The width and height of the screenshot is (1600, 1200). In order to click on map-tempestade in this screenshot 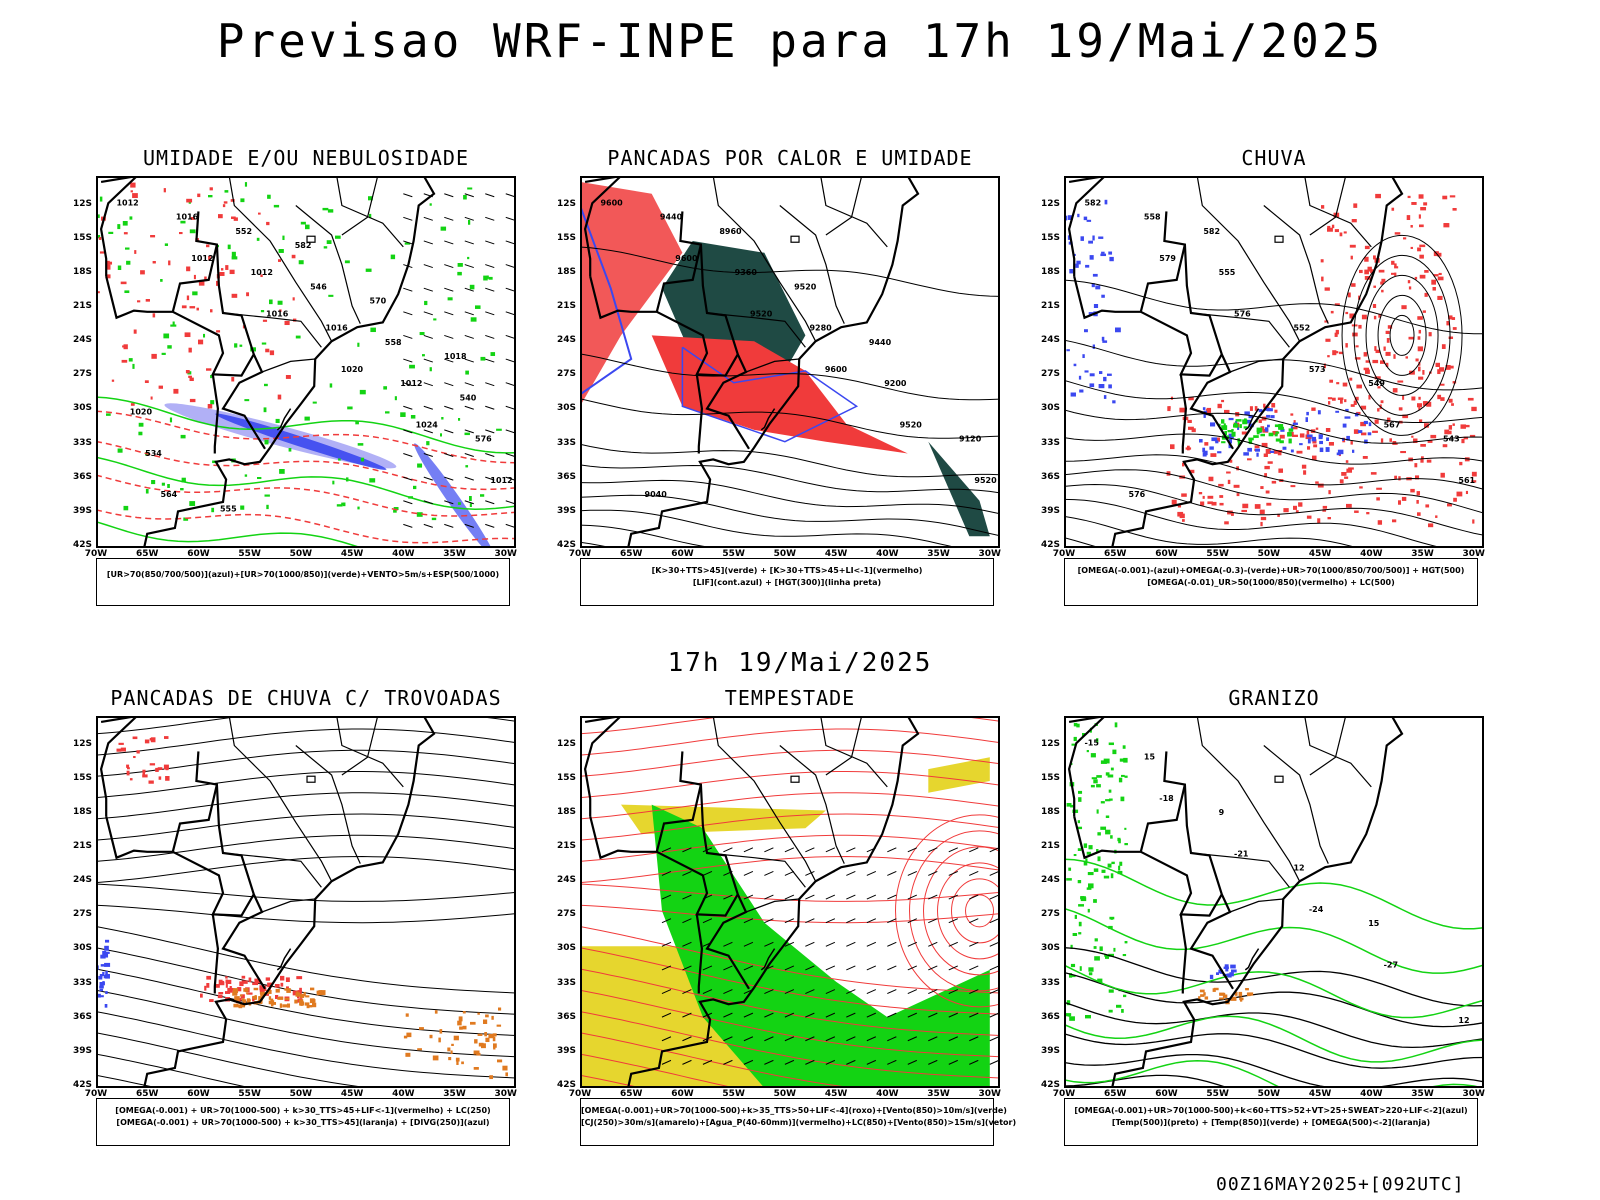, I will do `click(790, 902)`.